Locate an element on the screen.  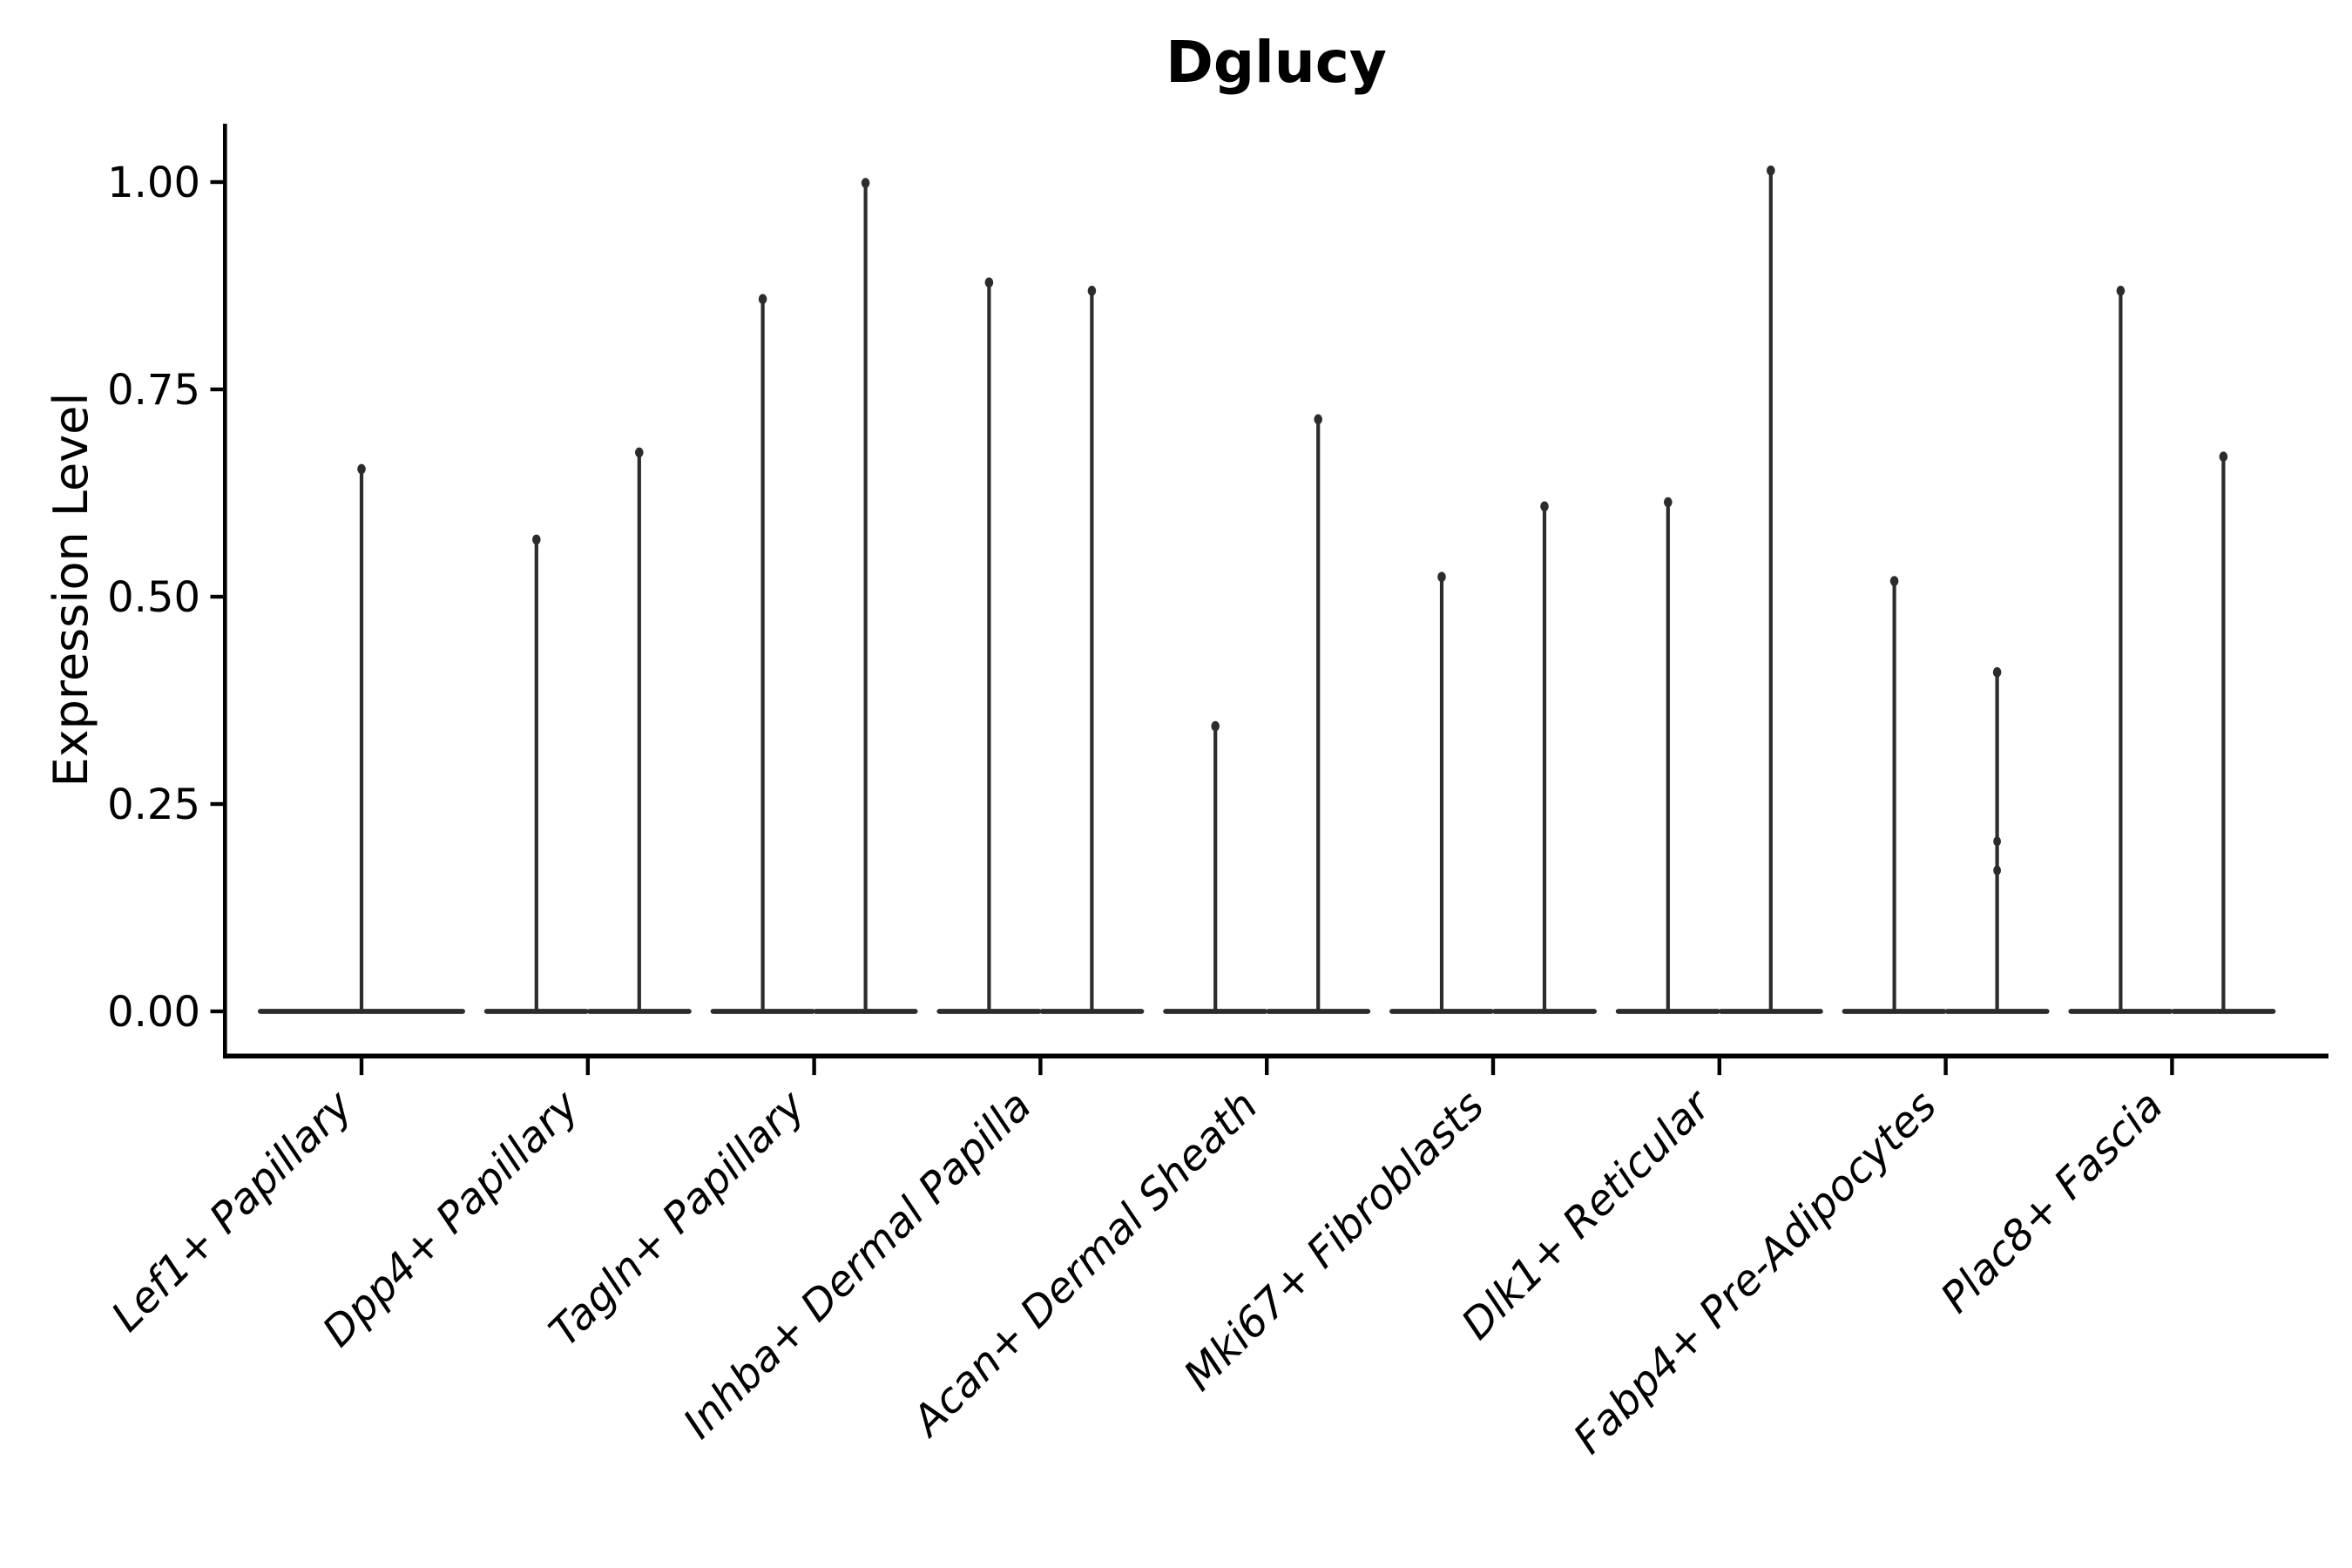
y-axis-spine is located at coordinates (225, 591).